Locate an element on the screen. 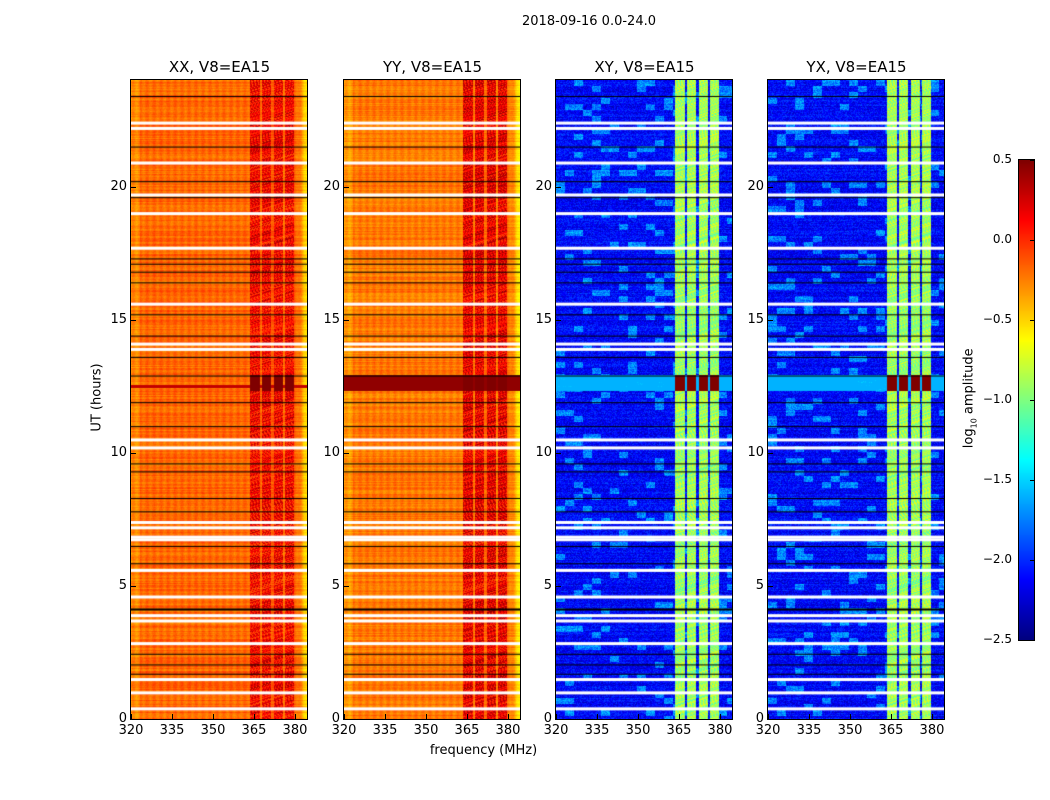  colorbar-tick-label: −2.5 is located at coordinates (997, 639).